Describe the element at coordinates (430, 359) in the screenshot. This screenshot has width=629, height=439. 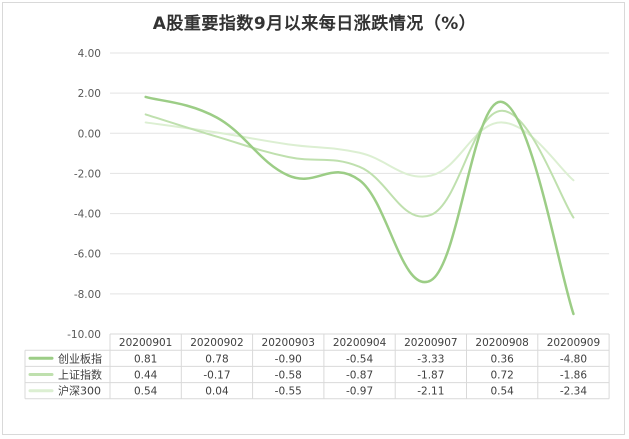
I see `table-cell: -3.33` at that location.